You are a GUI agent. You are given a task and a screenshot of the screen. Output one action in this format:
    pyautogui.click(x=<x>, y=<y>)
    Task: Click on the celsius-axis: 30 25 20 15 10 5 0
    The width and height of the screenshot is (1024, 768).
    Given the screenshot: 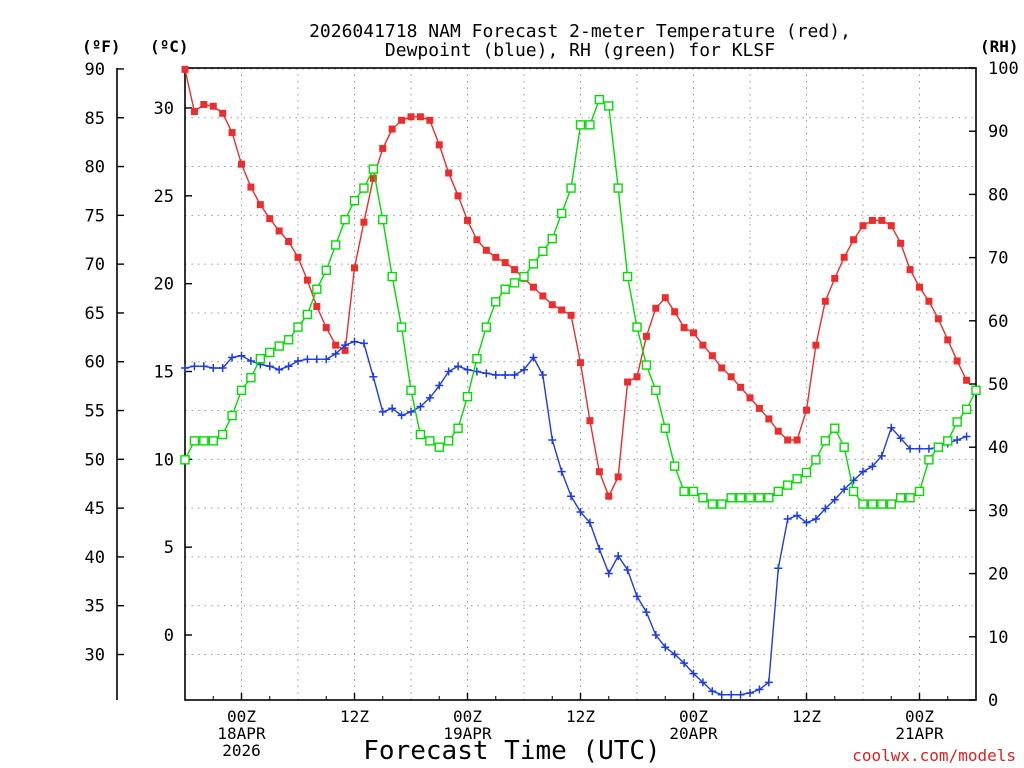 What is the action you would take?
    pyautogui.click(x=173, y=372)
    